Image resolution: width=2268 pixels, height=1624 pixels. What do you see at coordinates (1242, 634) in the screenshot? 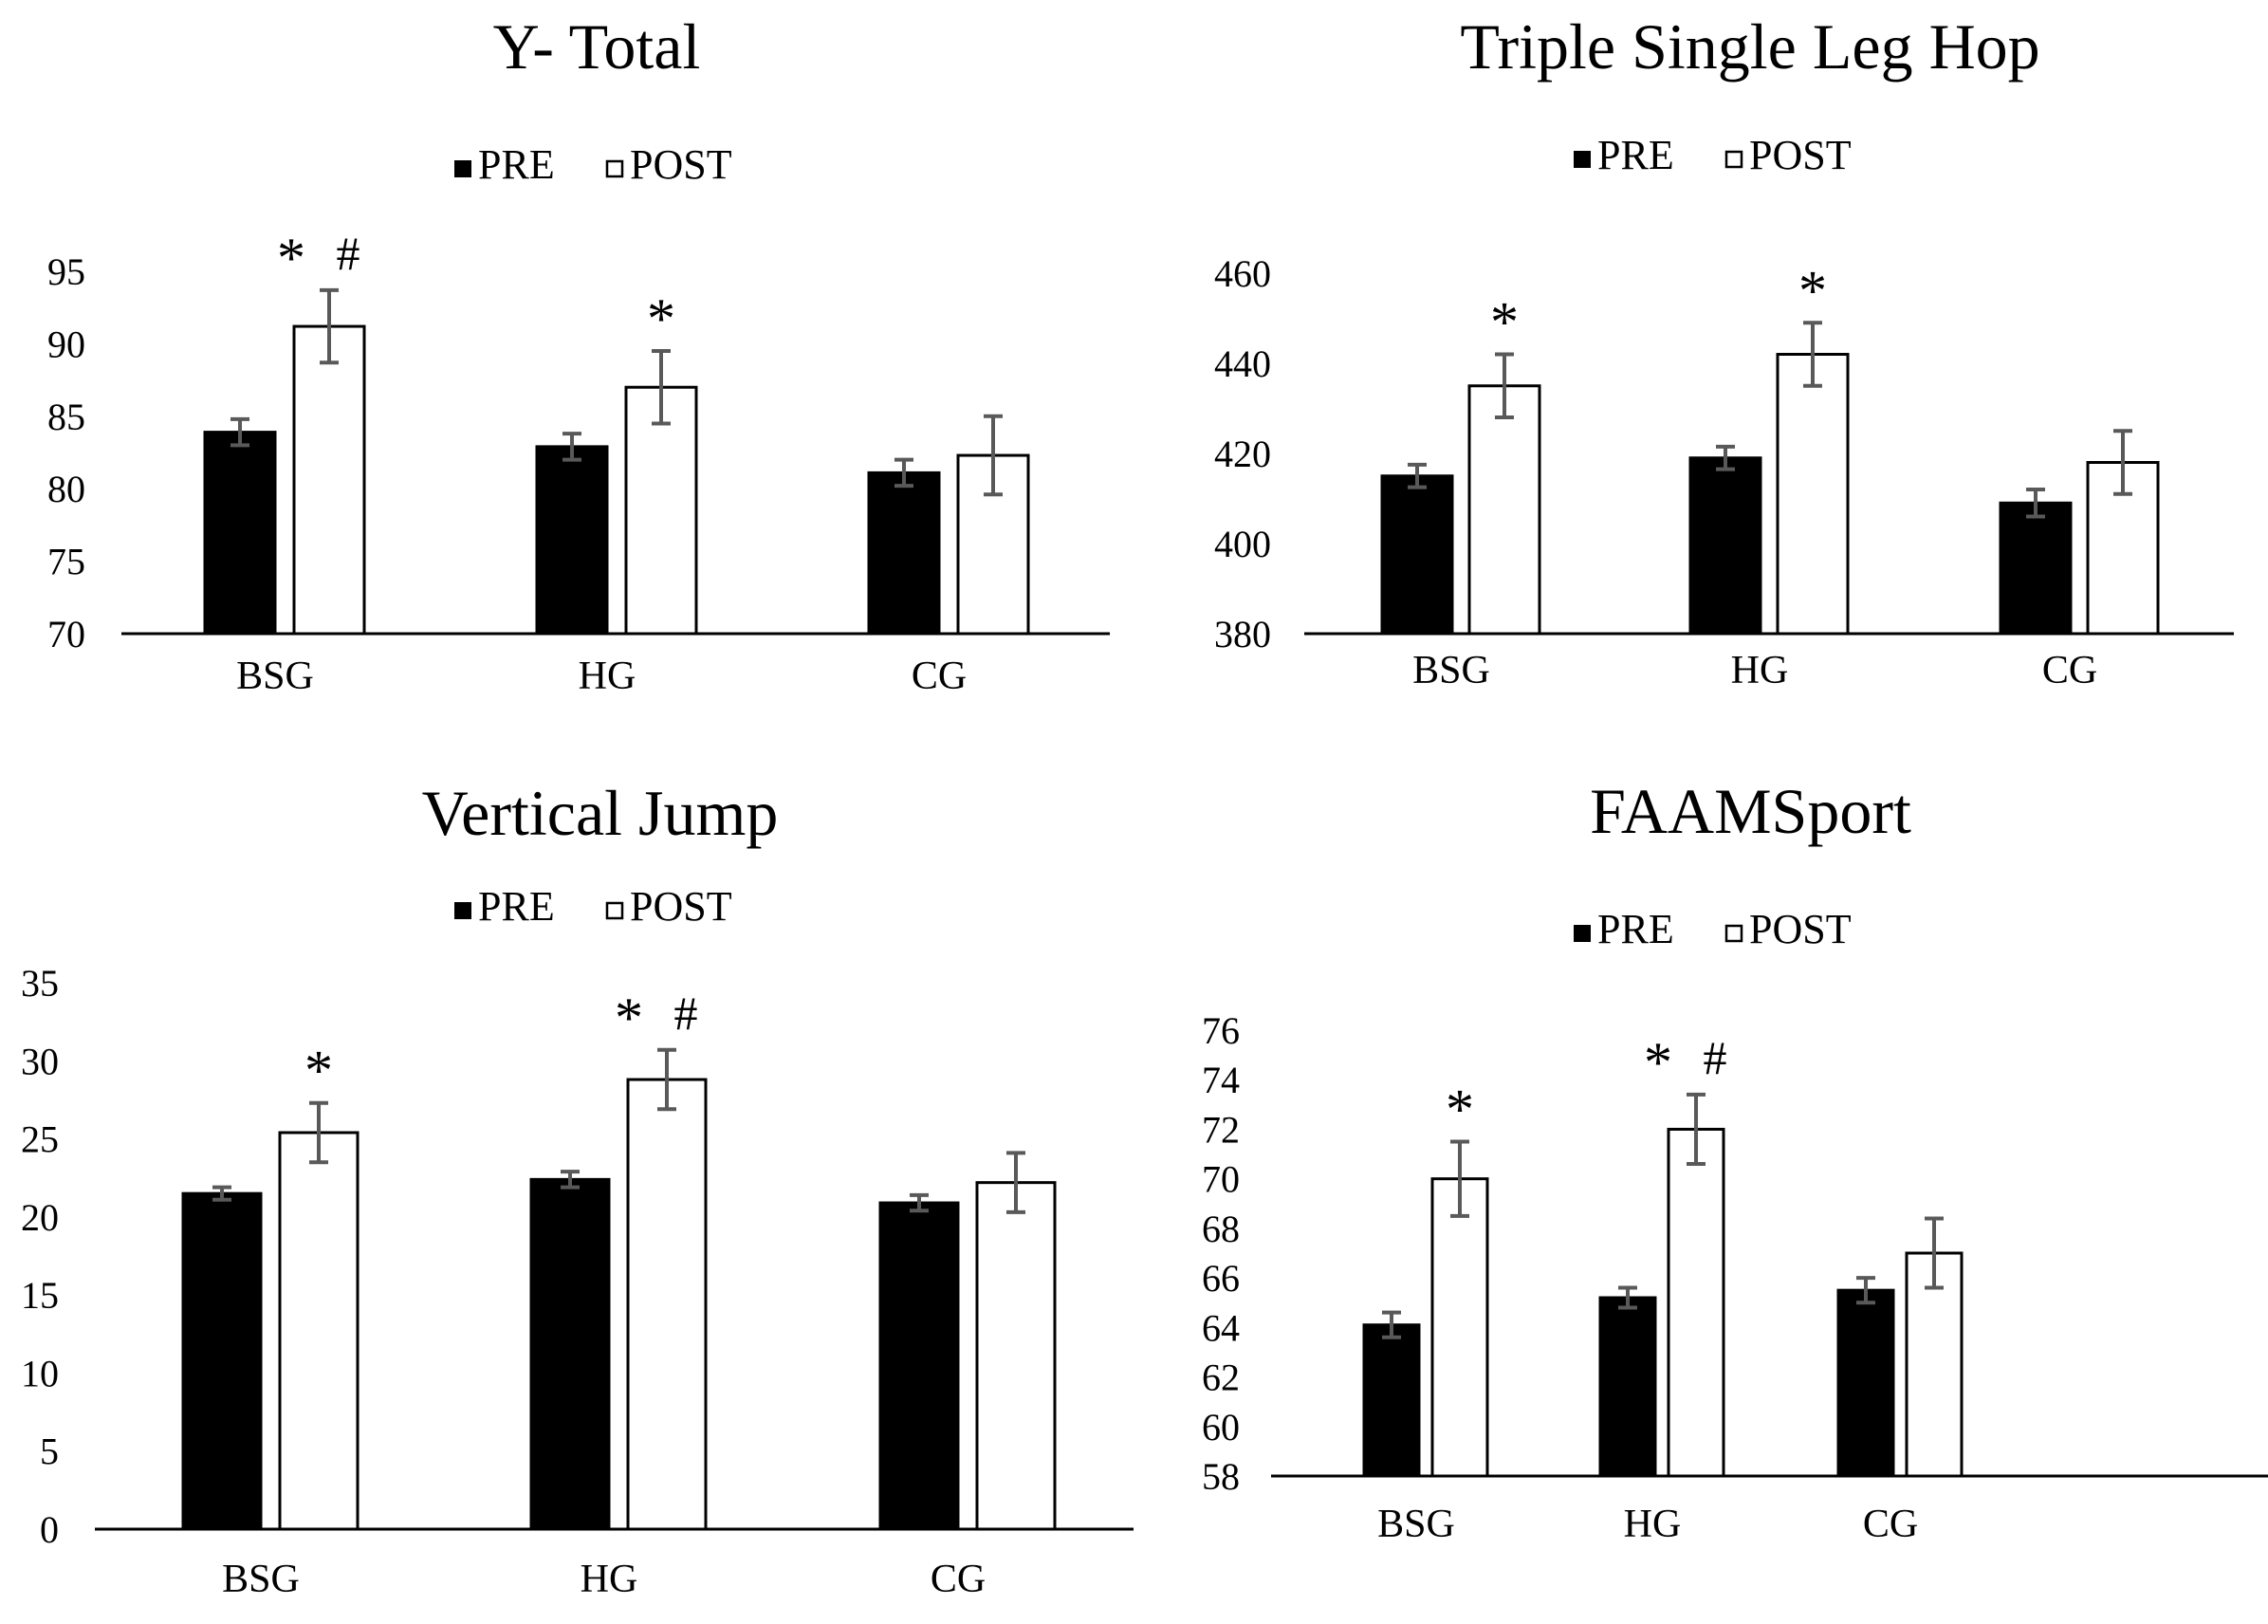
I see `y-tick-label: 380` at bounding box center [1242, 634].